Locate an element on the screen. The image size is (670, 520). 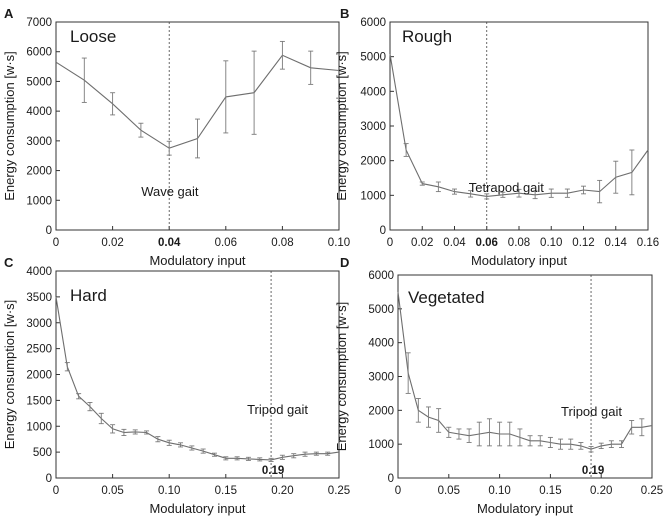
x-tick-label: 0.20 is located at coordinates (282, 491).